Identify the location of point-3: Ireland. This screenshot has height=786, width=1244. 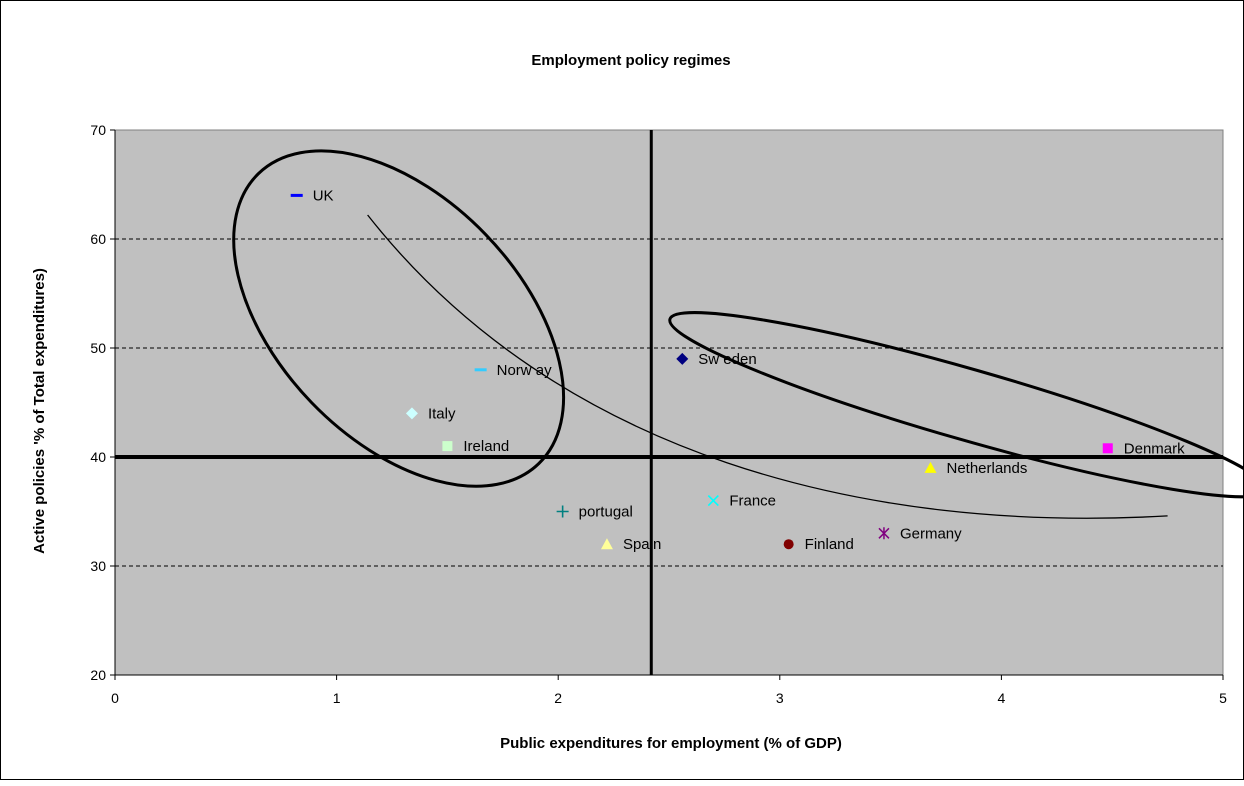
(475, 446).